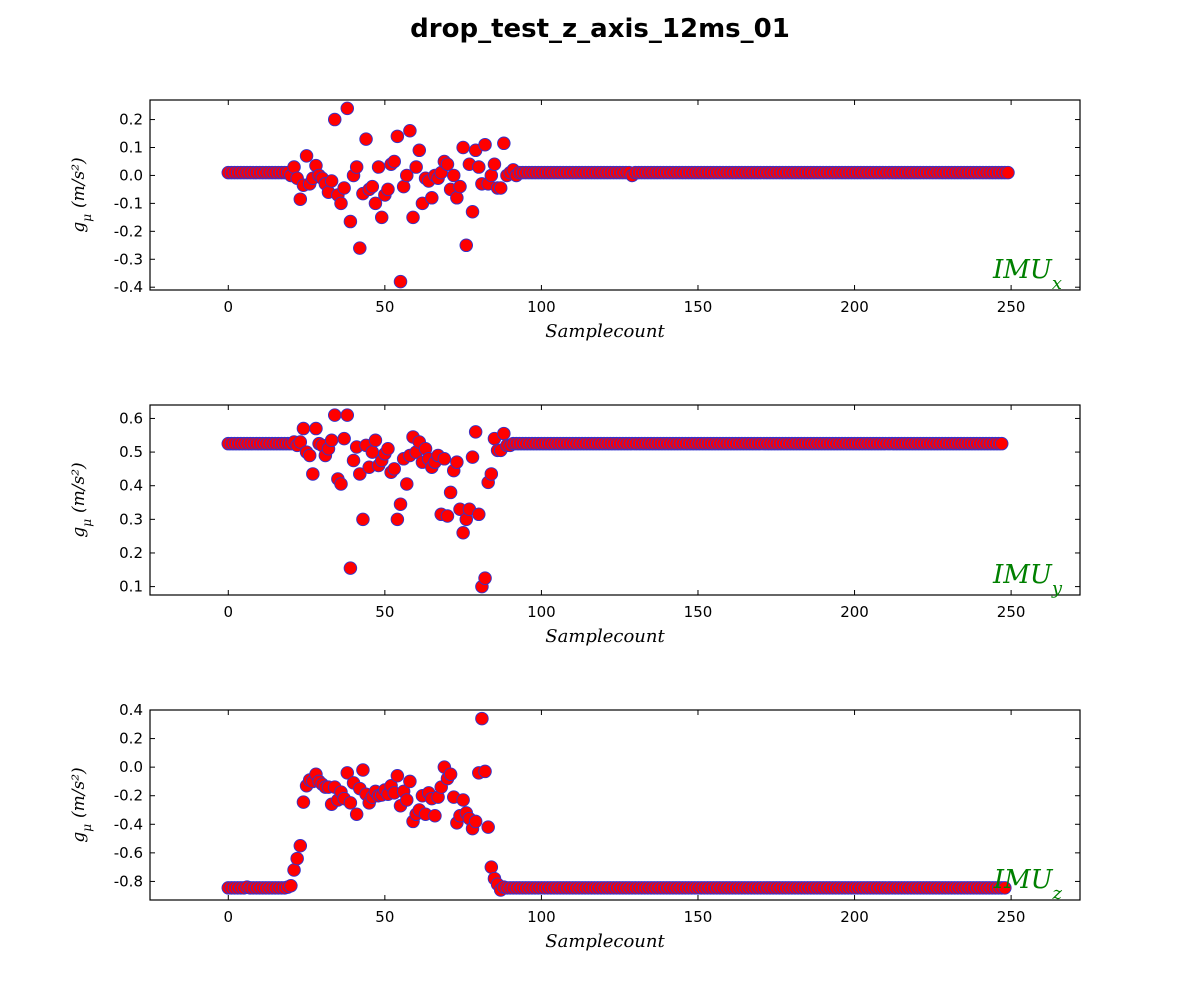  Describe the element at coordinates (131, 418) in the screenshot. I see `y-tick-label: 0.6` at that location.